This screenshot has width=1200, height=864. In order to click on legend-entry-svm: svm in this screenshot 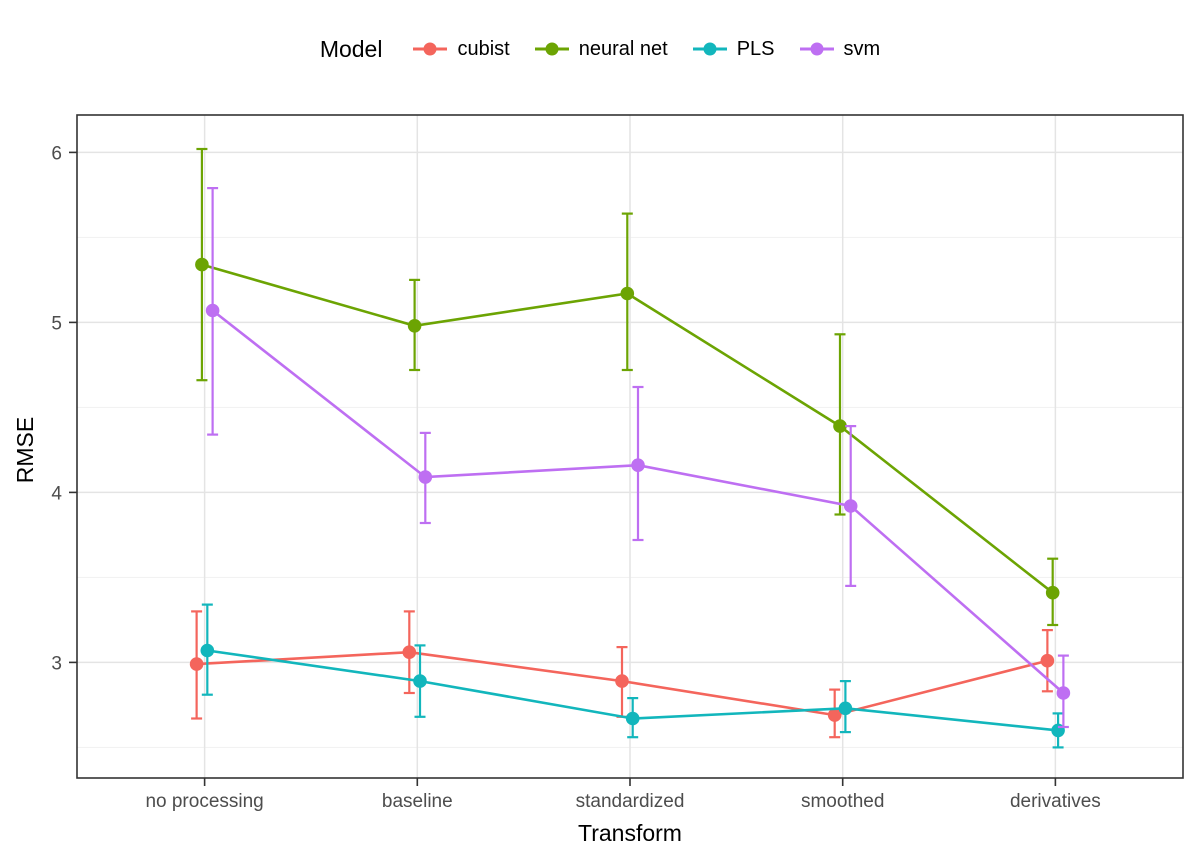, I will do `click(840, 49)`.